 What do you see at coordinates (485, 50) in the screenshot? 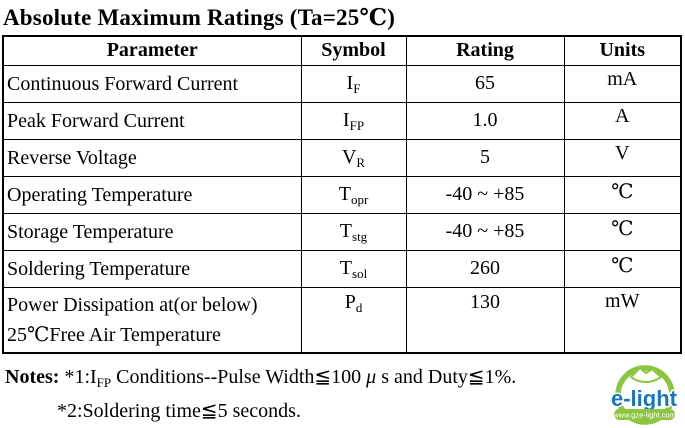
I see `header-rating: Rating` at bounding box center [485, 50].